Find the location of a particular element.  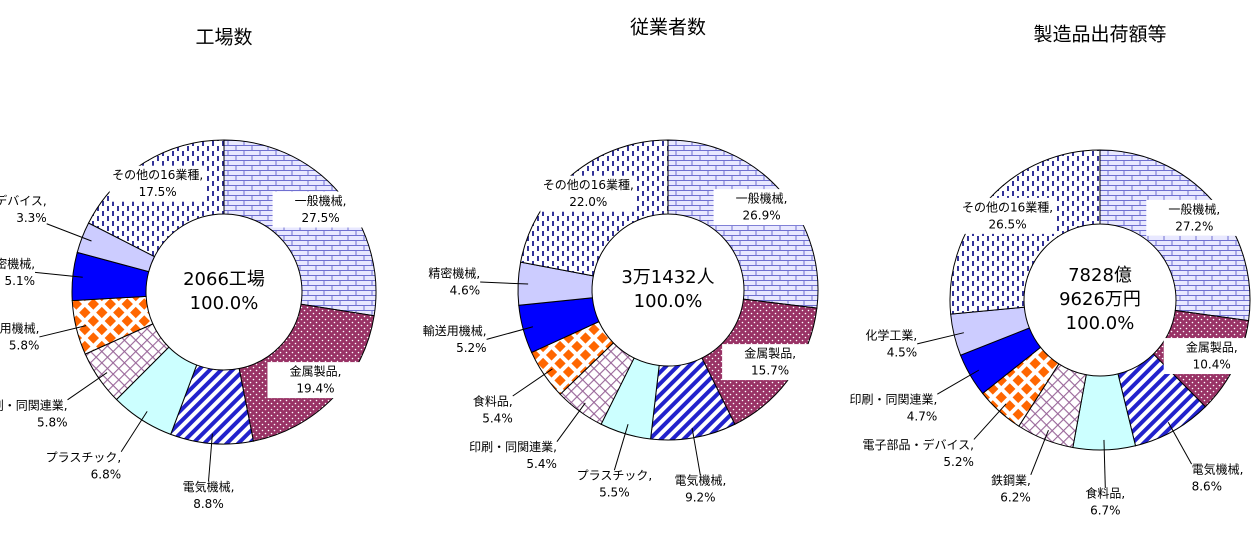

value-label: 10.4% is located at coordinates (1212, 365).